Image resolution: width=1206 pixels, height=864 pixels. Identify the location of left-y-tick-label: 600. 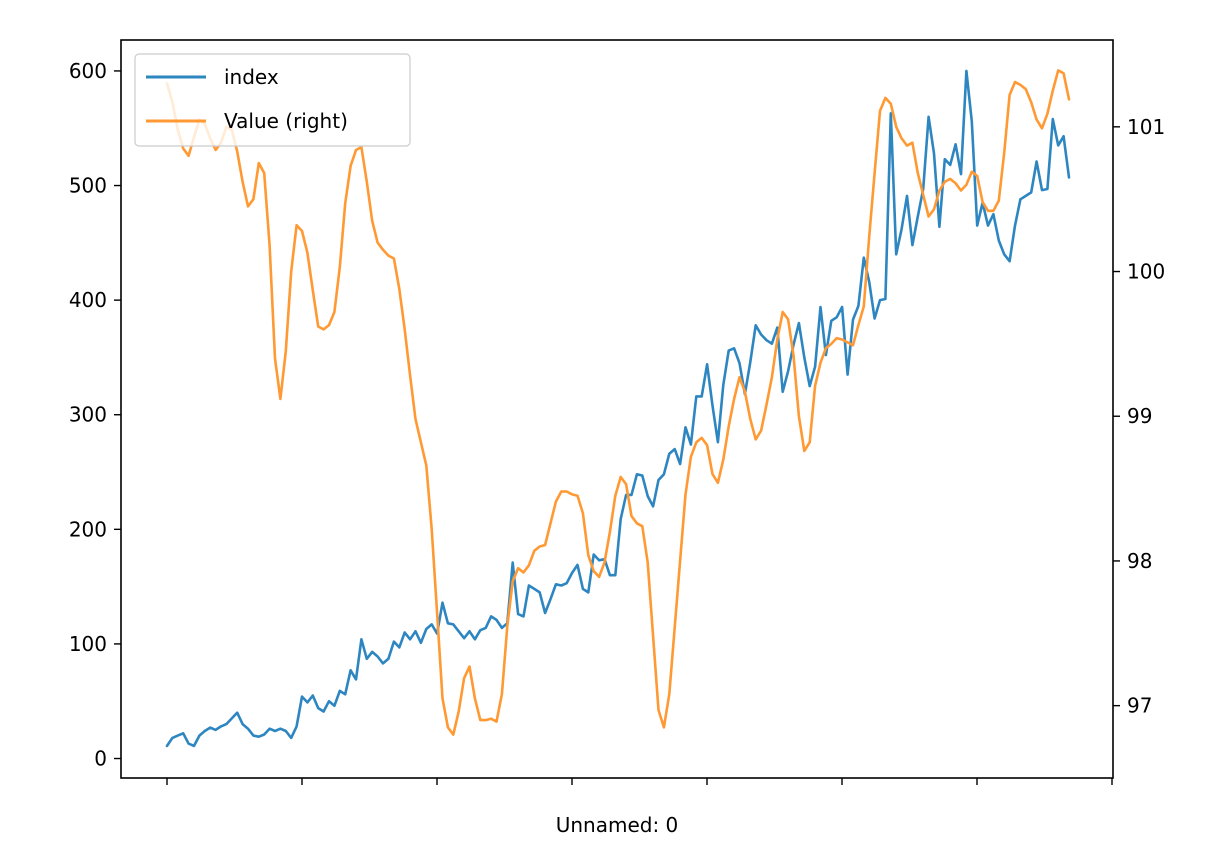
(88, 71).